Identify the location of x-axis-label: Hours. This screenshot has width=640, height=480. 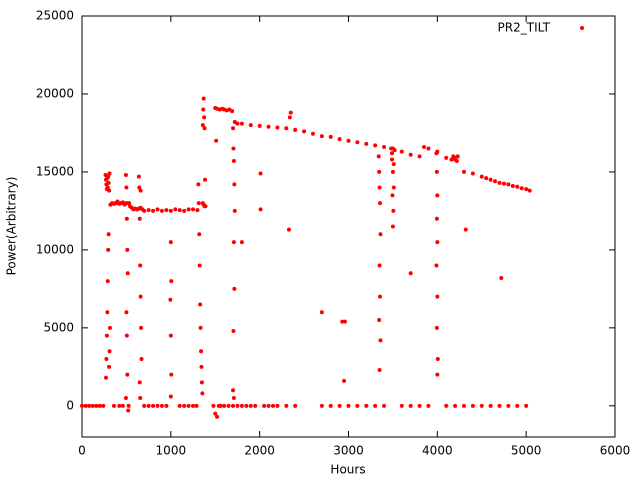
(347, 470).